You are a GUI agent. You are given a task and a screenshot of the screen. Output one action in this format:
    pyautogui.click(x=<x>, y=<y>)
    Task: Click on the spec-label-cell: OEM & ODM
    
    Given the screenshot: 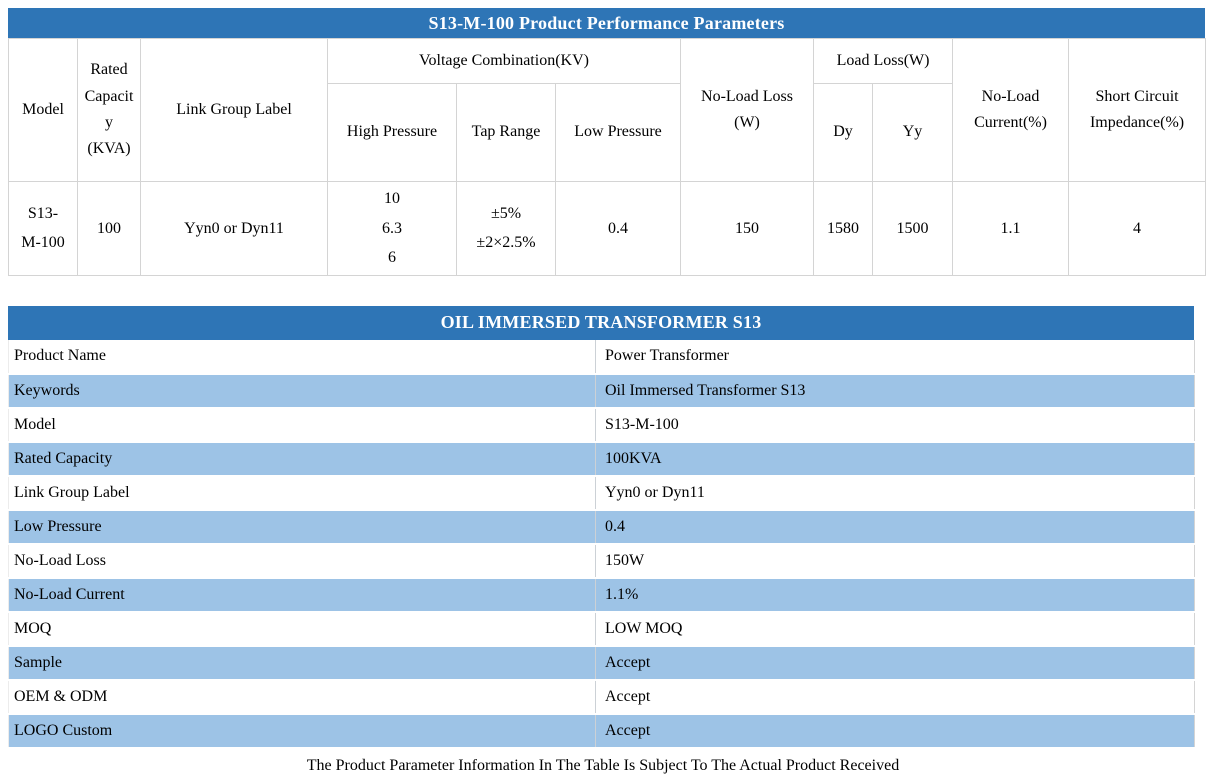 What is the action you would take?
    pyautogui.click(x=302, y=697)
    